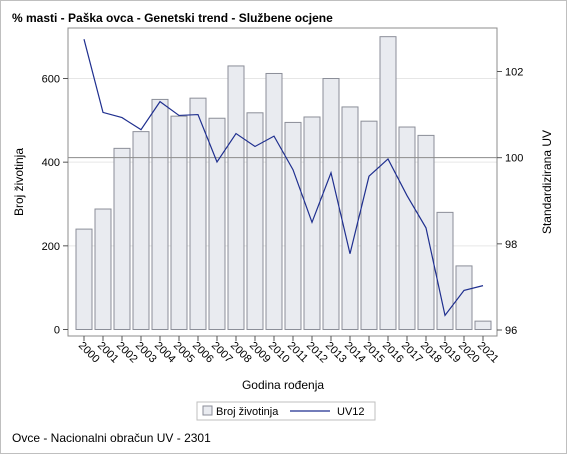 Image resolution: width=567 pixels, height=454 pixels. I want to click on y2-tick-label: 98, so click(511, 245).